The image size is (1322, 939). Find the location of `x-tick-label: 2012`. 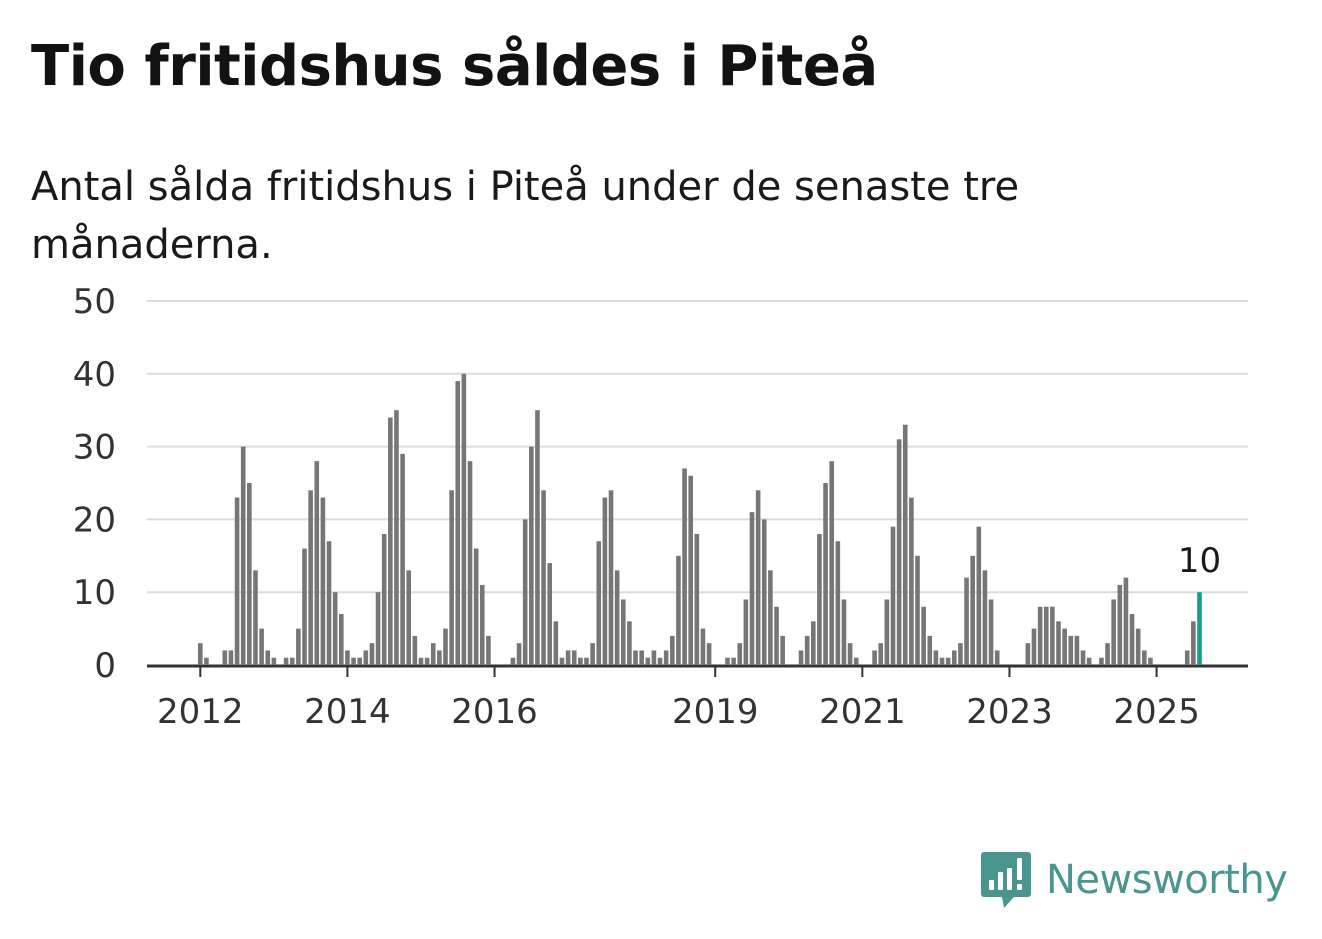

x-tick-label: 2012 is located at coordinates (200, 712).